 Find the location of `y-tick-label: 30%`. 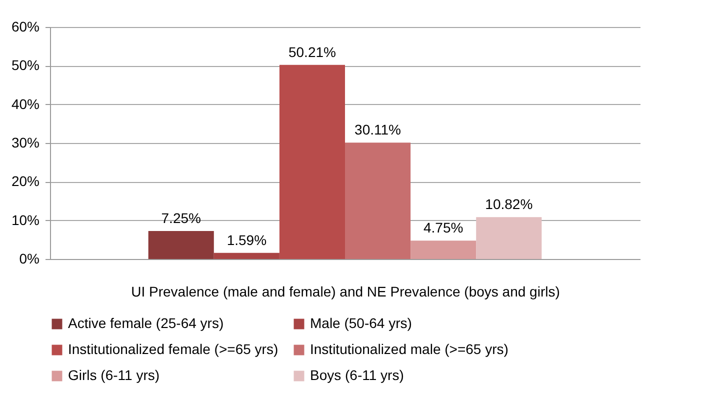

y-tick-label: 30% is located at coordinates (25, 142).